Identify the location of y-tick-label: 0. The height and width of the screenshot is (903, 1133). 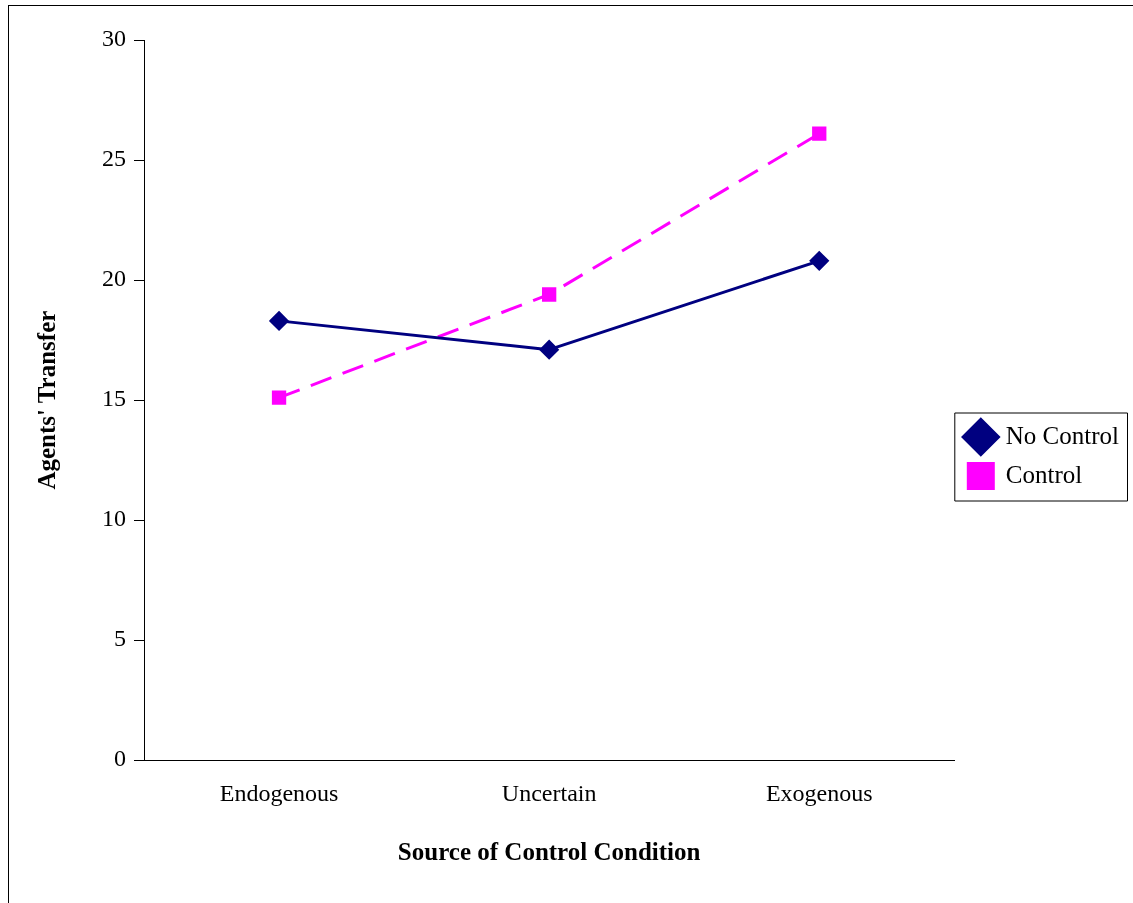
(120, 758).